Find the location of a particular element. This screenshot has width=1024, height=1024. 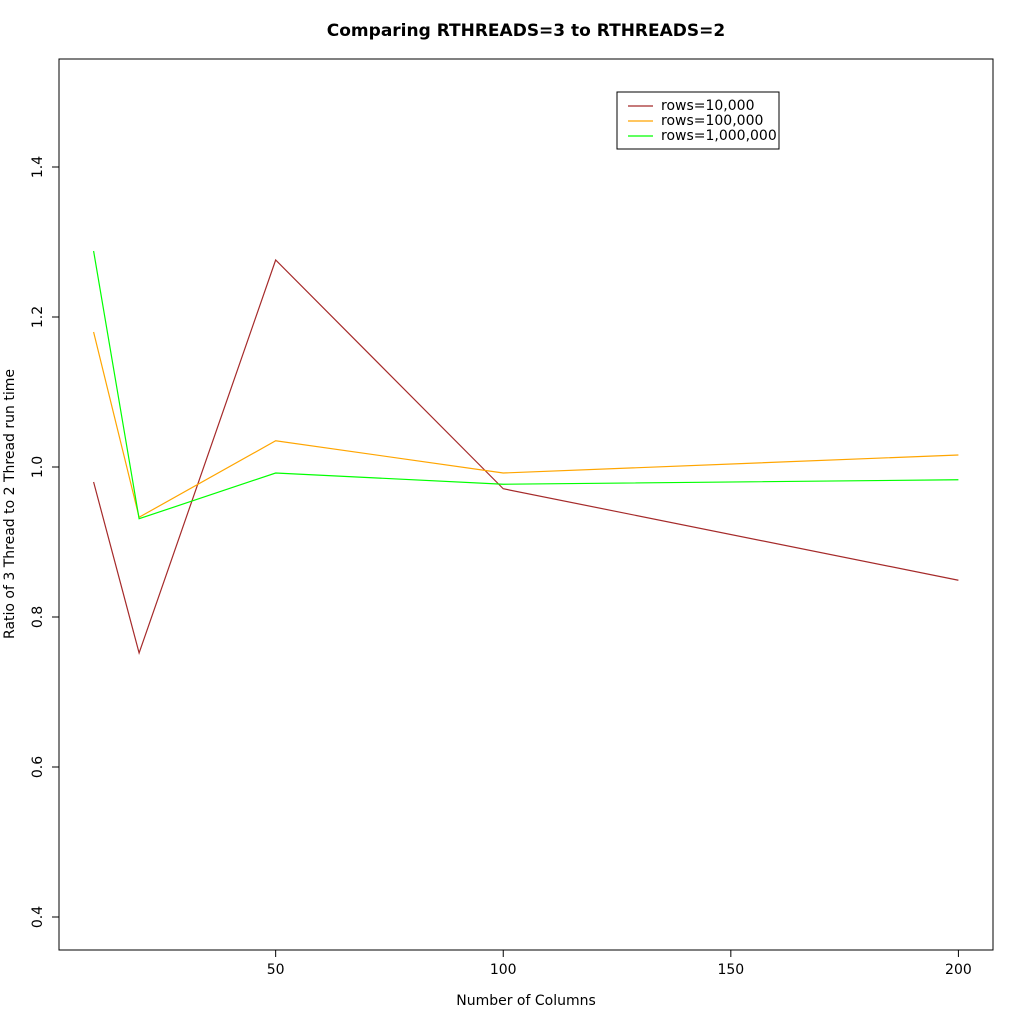

y-tick-label: 1.2 is located at coordinates (38, 317).